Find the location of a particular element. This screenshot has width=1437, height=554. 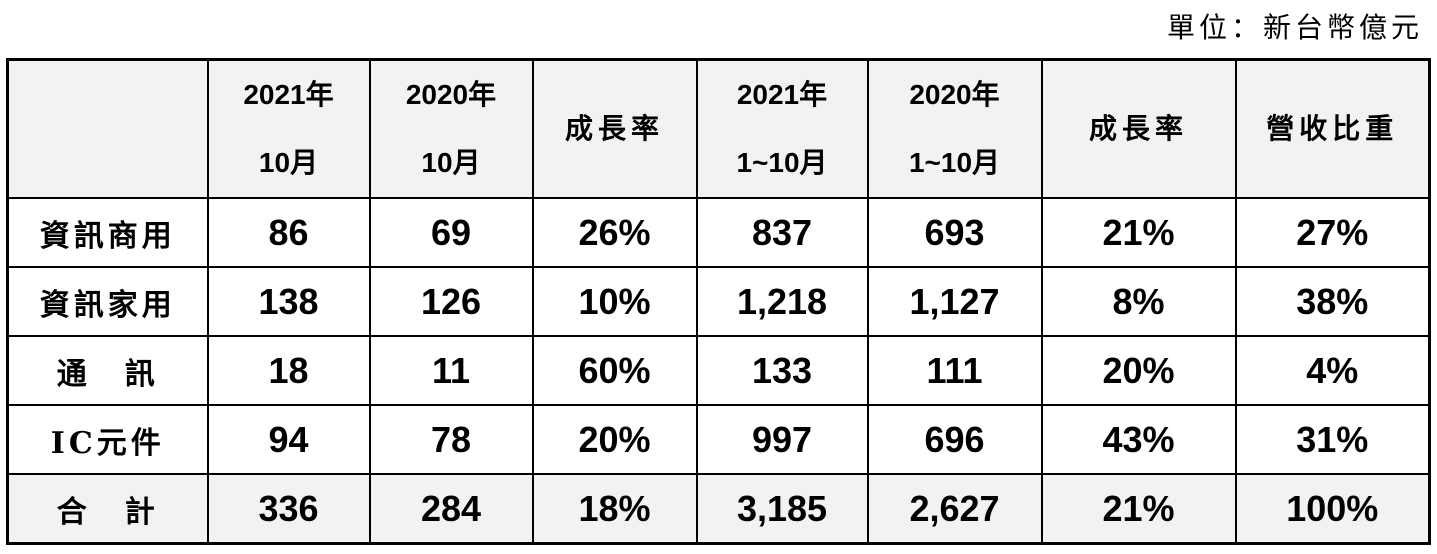

data-cell: 26% is located at coordinates (614, 232).